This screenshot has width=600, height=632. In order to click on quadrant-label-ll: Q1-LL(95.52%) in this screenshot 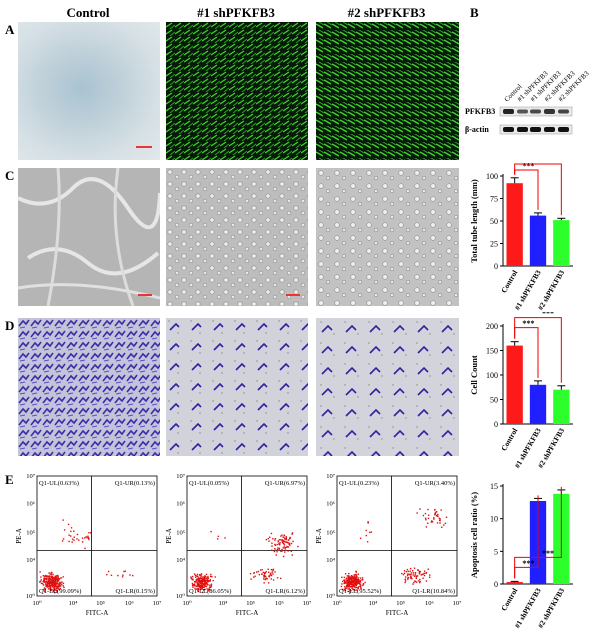, I will do `click(360, 591)`.